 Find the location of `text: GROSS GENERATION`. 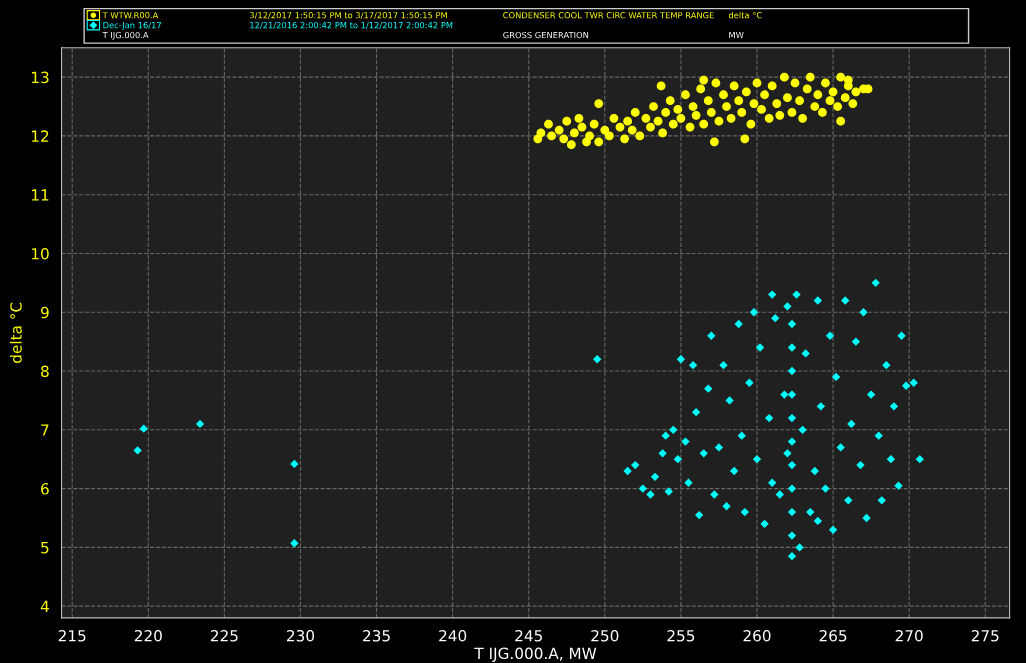

text: GROSS GENERATION is located at coordinates (546, 35).